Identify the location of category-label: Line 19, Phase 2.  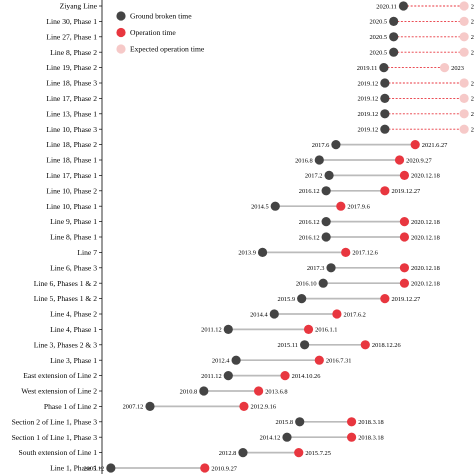
(71, 67).